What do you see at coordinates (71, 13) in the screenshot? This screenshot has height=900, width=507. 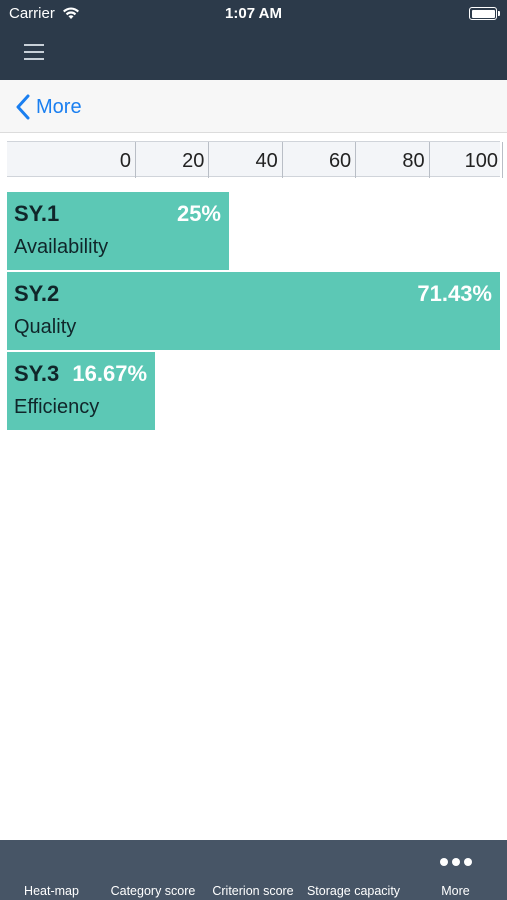 I see `wifi-icon` at bounding box center [71, 13].